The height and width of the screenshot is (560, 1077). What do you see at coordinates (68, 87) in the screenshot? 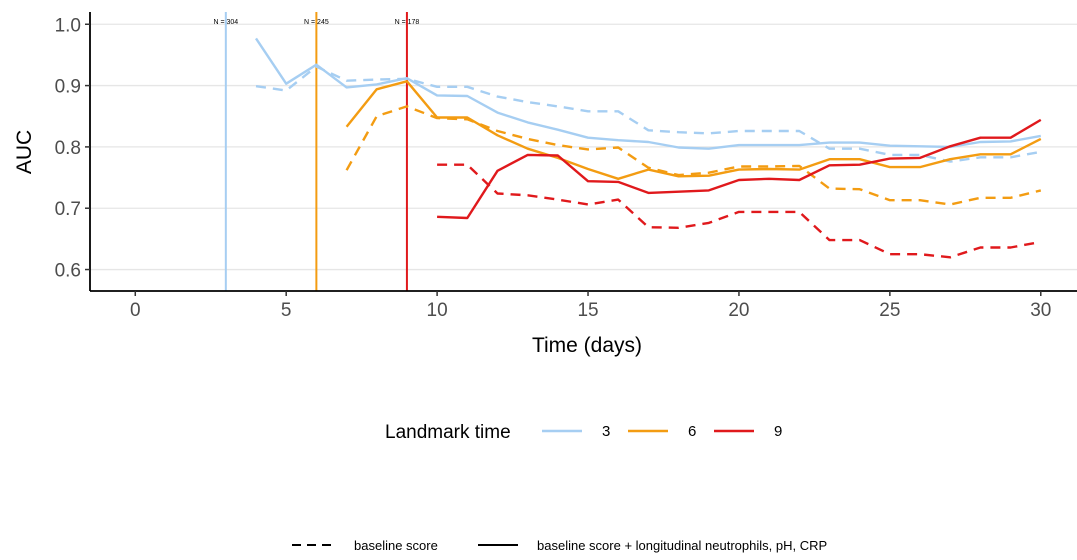
I see `y-tick-label-3: 0.9` at bounding box center [68, 87].